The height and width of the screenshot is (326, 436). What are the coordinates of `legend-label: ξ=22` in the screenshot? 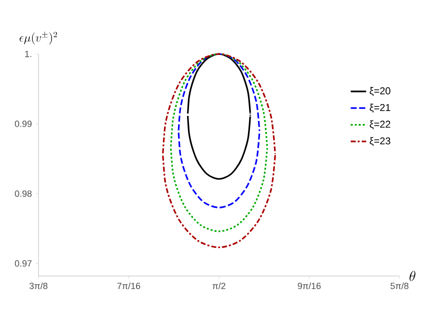 It's located at (380, 125).